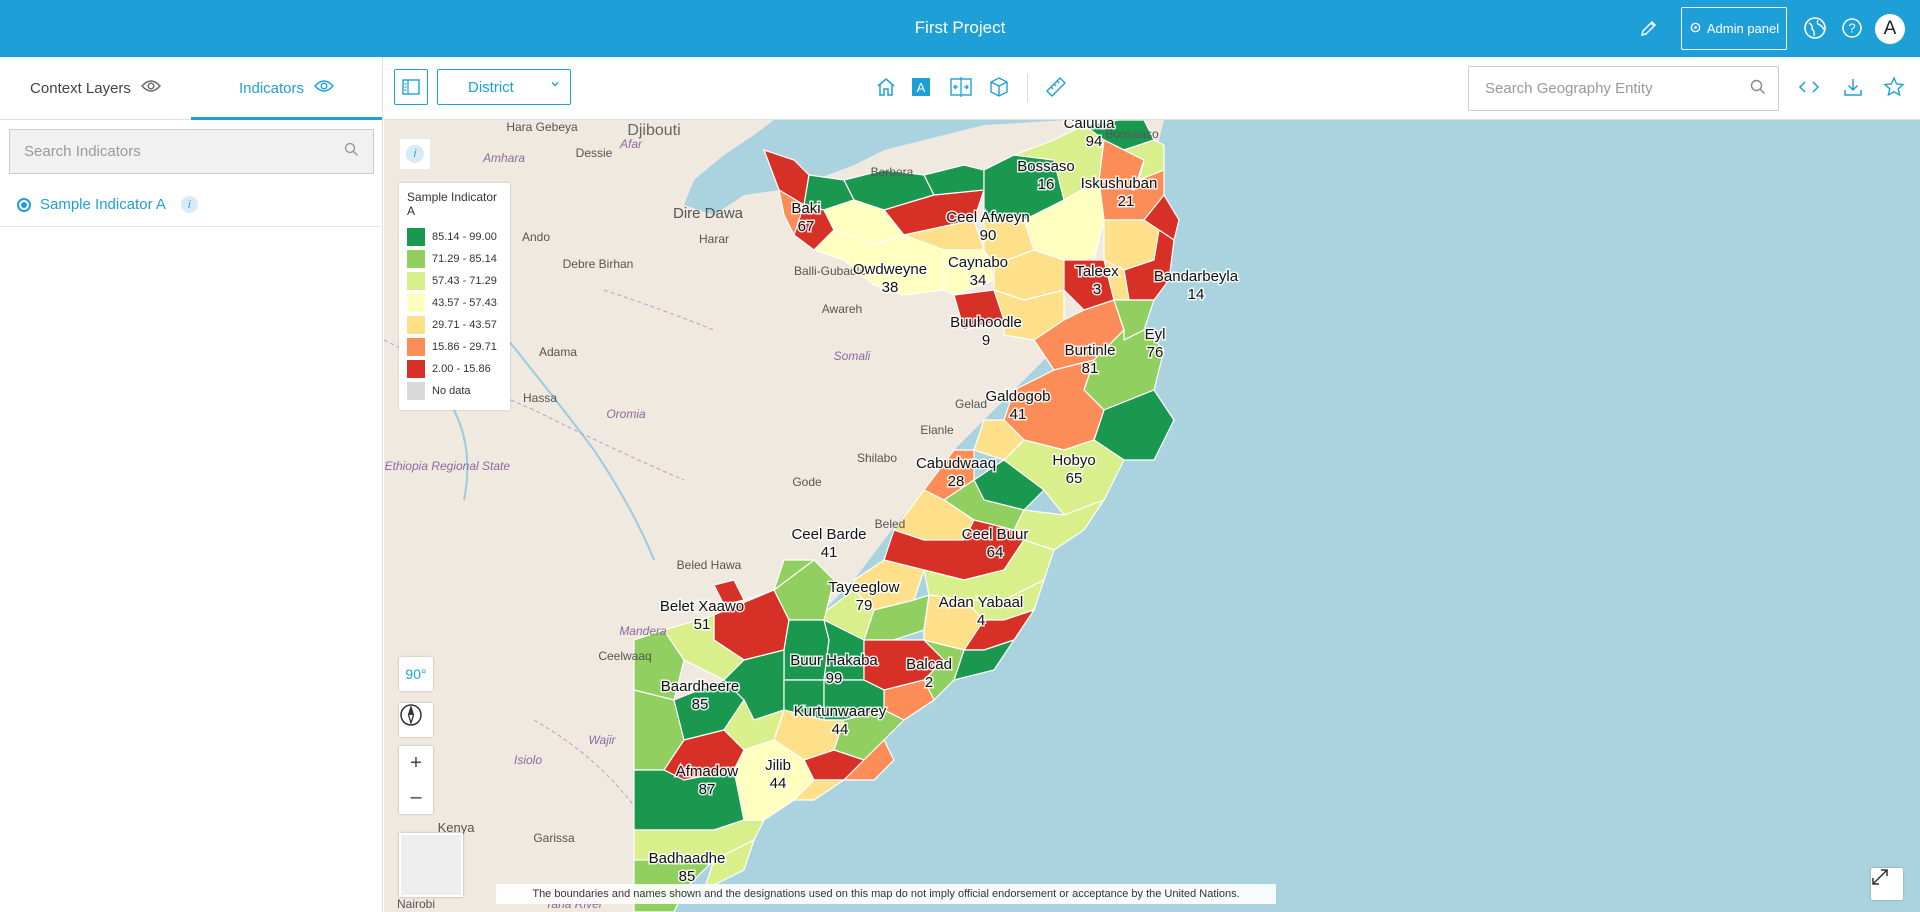  What do you see at coordinates (714, 239) in the screenshot?
I see `basemap-label: Harar` at bounding box center [714, 239].